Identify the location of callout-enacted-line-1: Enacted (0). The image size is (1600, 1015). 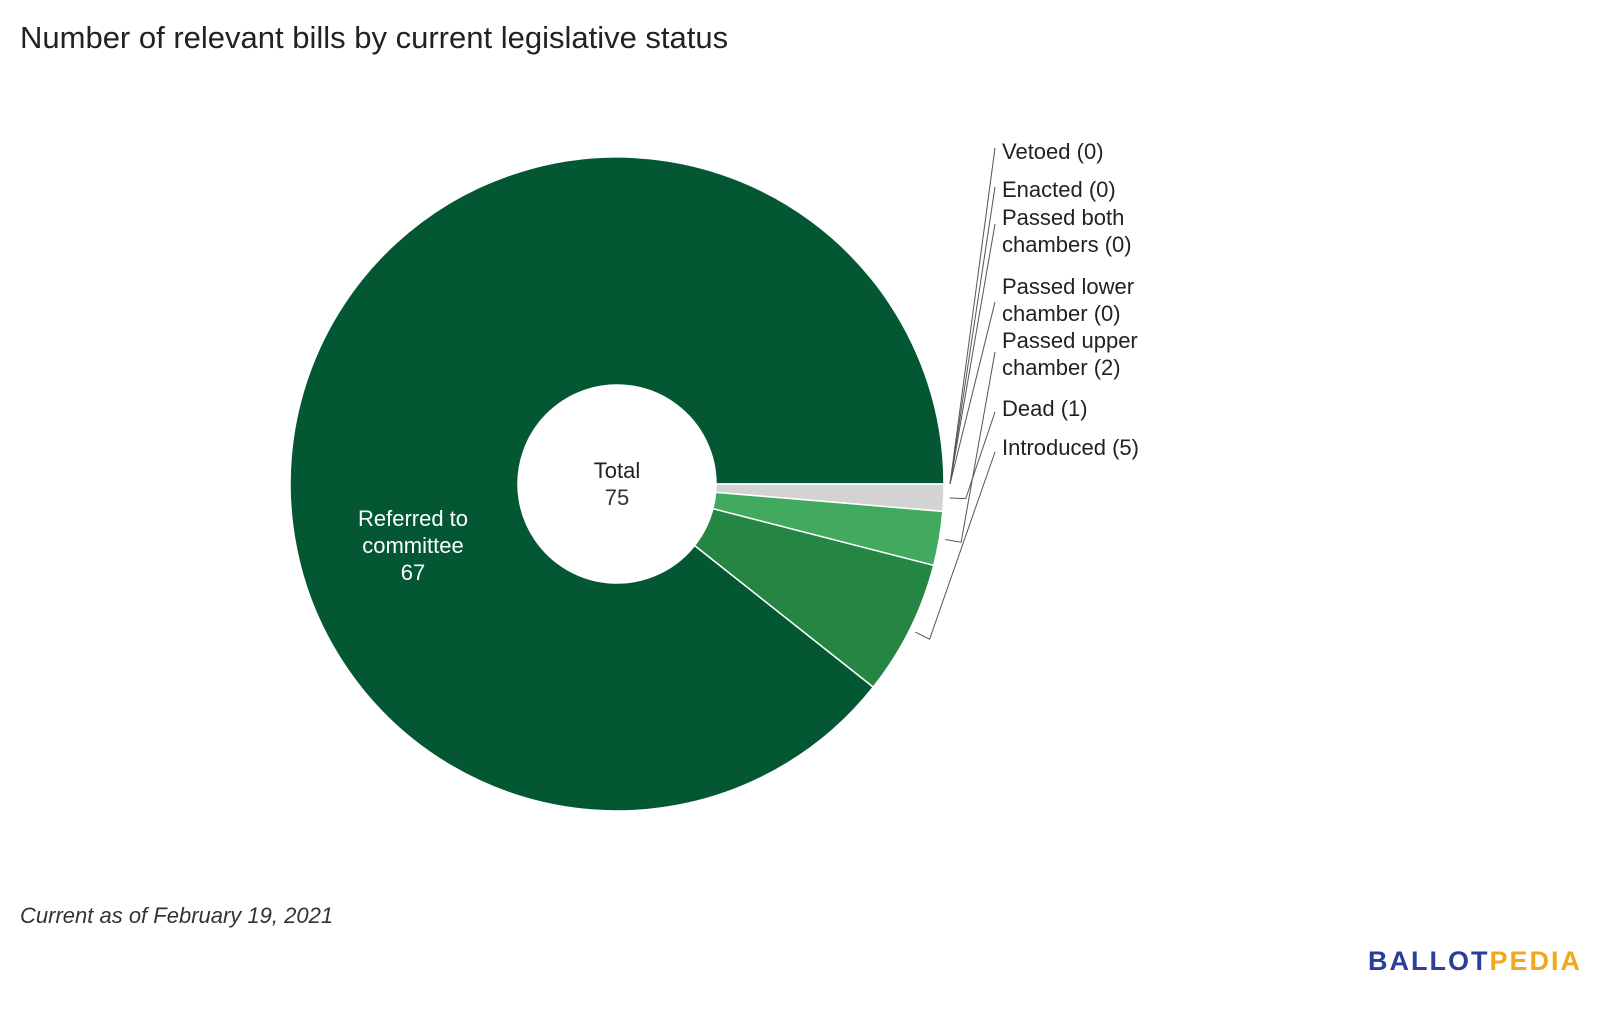
(1059, 189).